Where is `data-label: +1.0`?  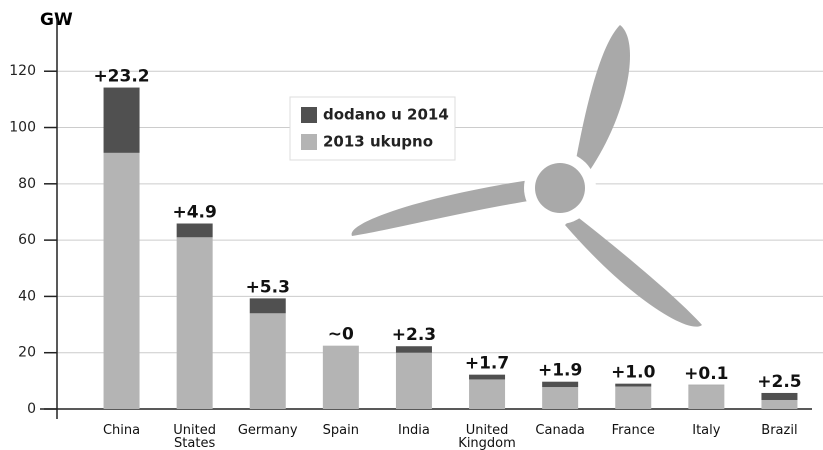
data-label: +1.0 is located at coordinates (633, 373).